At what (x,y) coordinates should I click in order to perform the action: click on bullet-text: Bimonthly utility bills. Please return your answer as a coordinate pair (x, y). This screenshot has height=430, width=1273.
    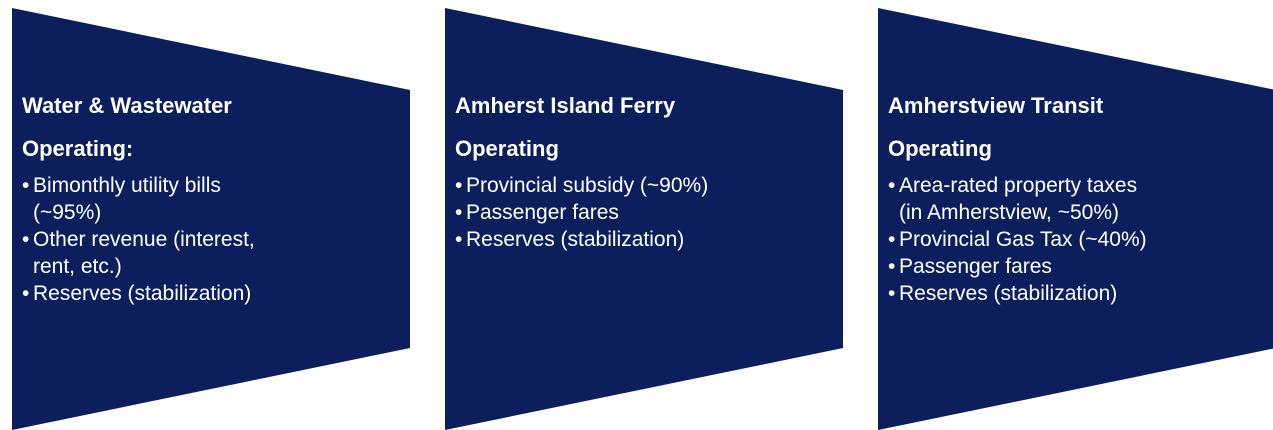
    Looking at the image, I should click on (127, 185).